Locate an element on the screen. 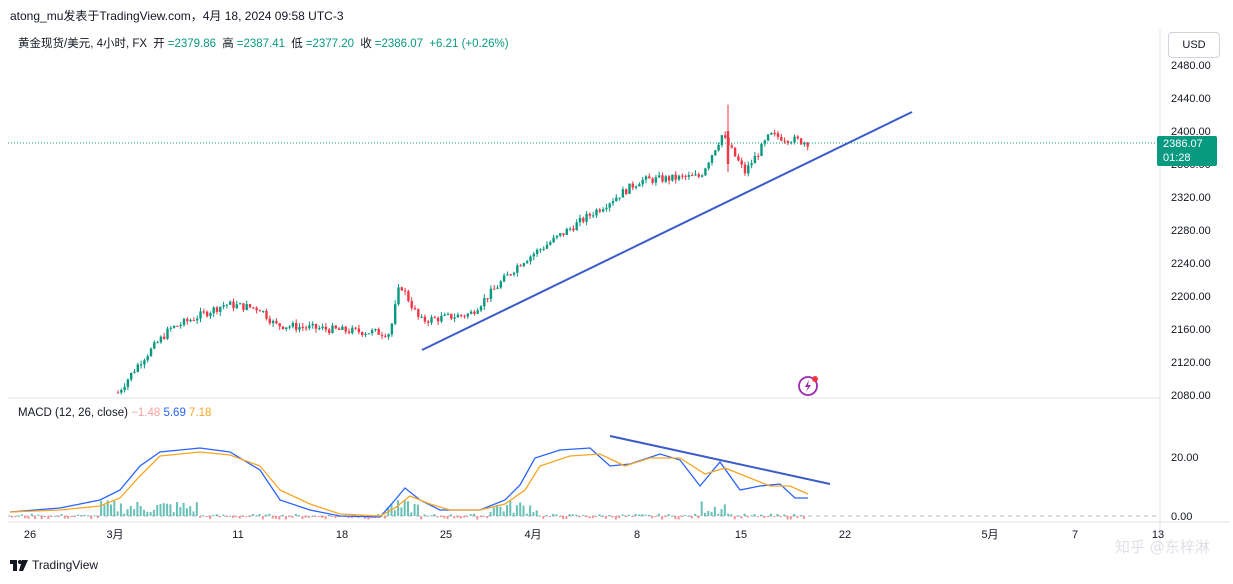 This screenshot has height=584, width=1233. alert-icon is located at coordinates (808, 386).